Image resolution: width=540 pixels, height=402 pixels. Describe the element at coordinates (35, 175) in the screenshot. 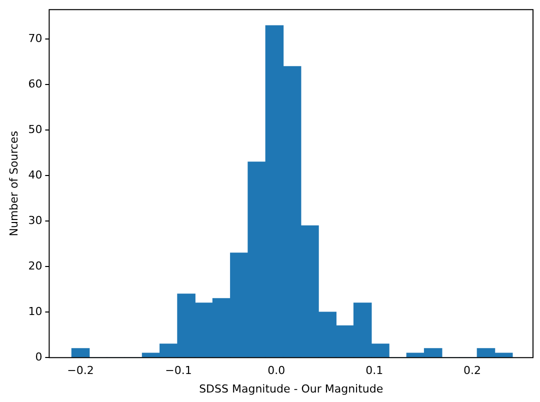

I see `y-tick-label: 40` at that location.